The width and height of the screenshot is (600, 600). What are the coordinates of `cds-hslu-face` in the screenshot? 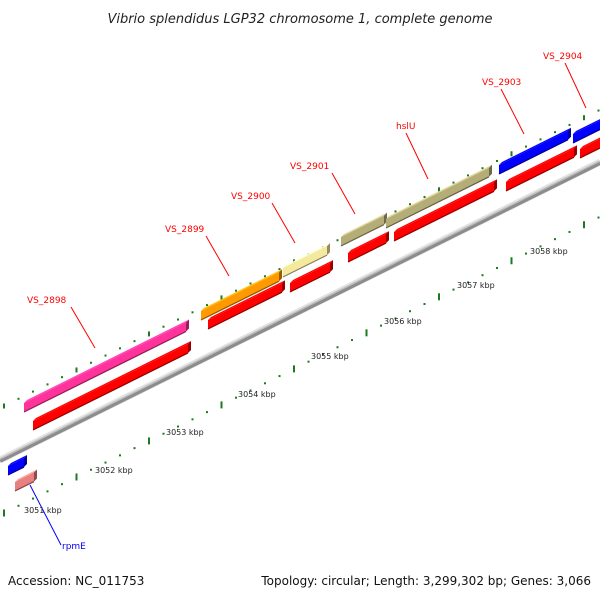 It's located at (444, 211).